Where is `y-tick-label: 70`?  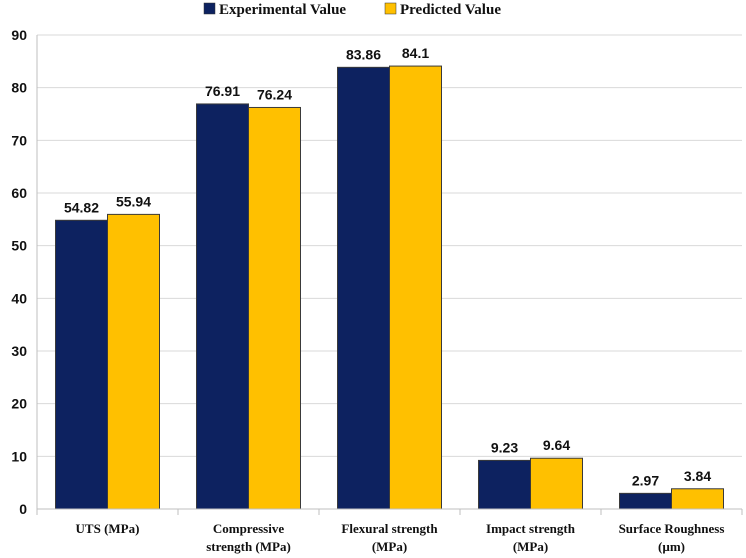
y-tick-label: 70 is located at coordinates (19, 140).